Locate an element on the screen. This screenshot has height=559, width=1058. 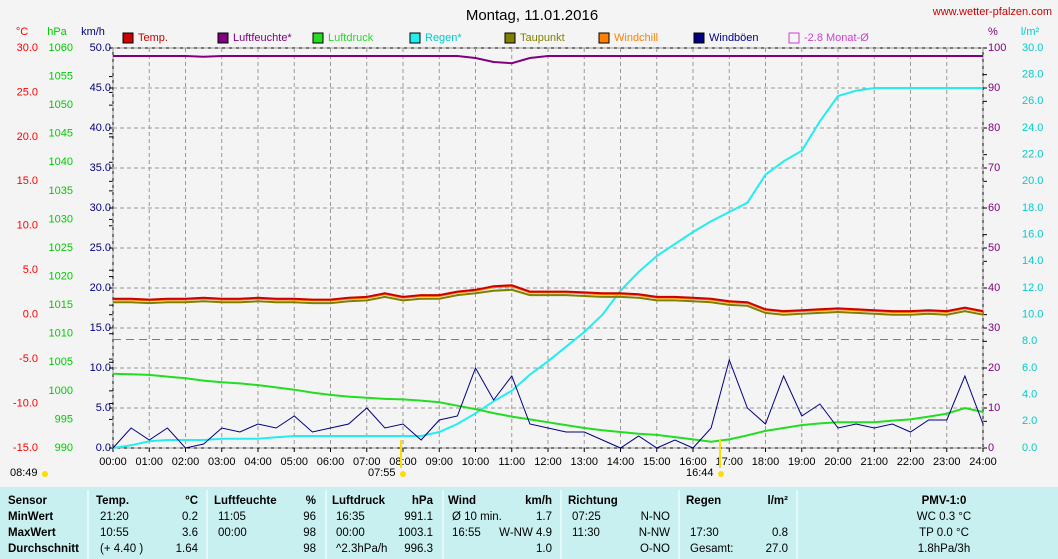
y-tick-label: 90 is located at coordinates (994, 88).